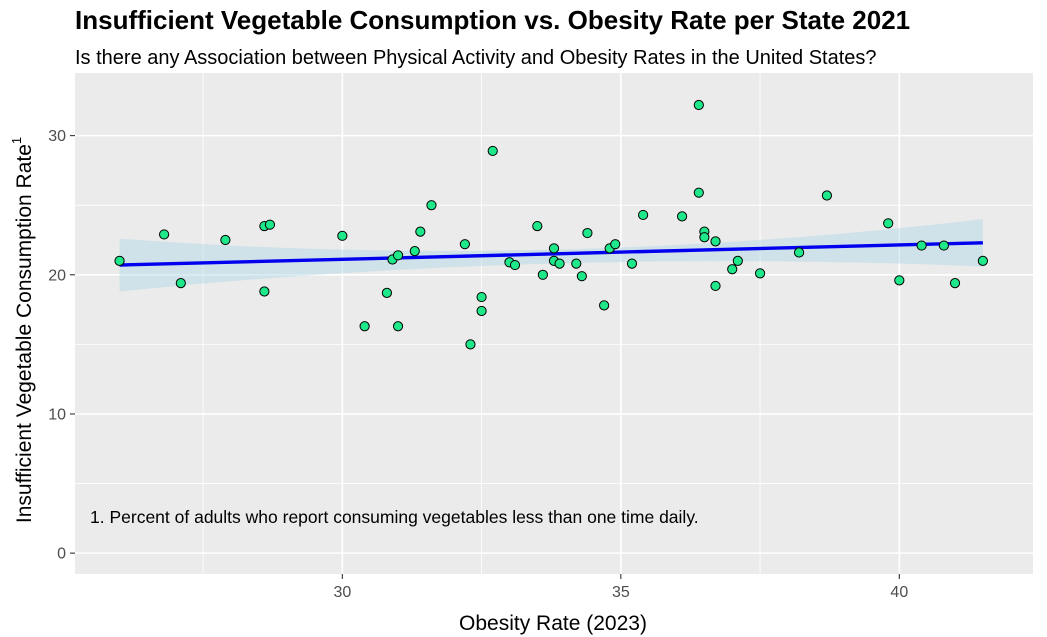  I want to click on x-tick-label: 30, so click(342, 592).